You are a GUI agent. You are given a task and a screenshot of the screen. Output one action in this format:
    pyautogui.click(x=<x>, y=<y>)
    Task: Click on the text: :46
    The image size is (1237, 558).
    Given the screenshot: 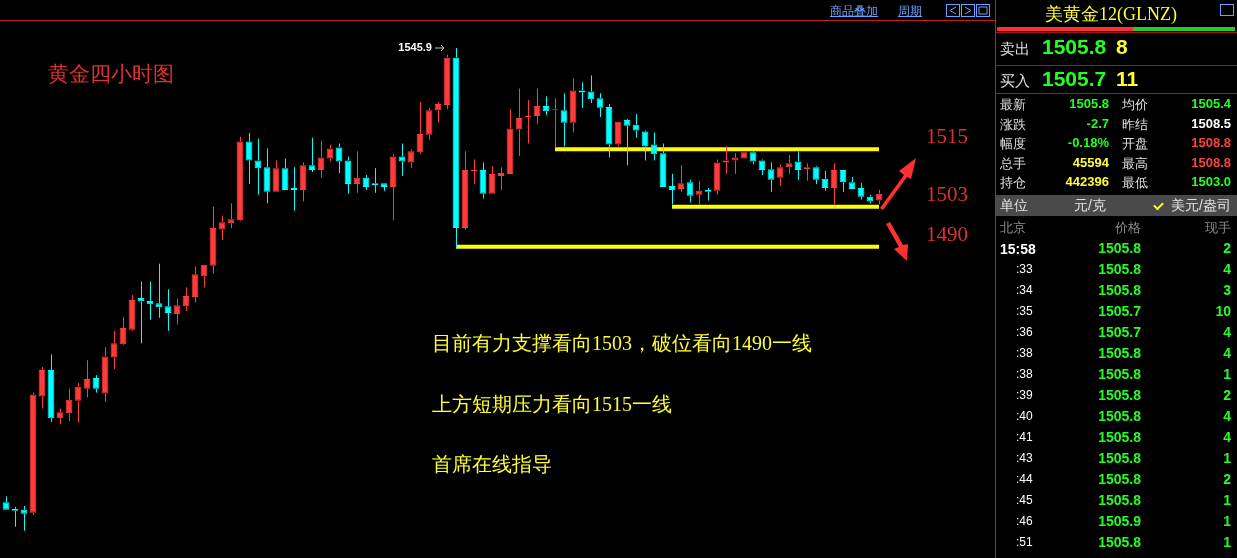 What is the action you would take?
    pyautogui.click(x=1024, y=521)
    